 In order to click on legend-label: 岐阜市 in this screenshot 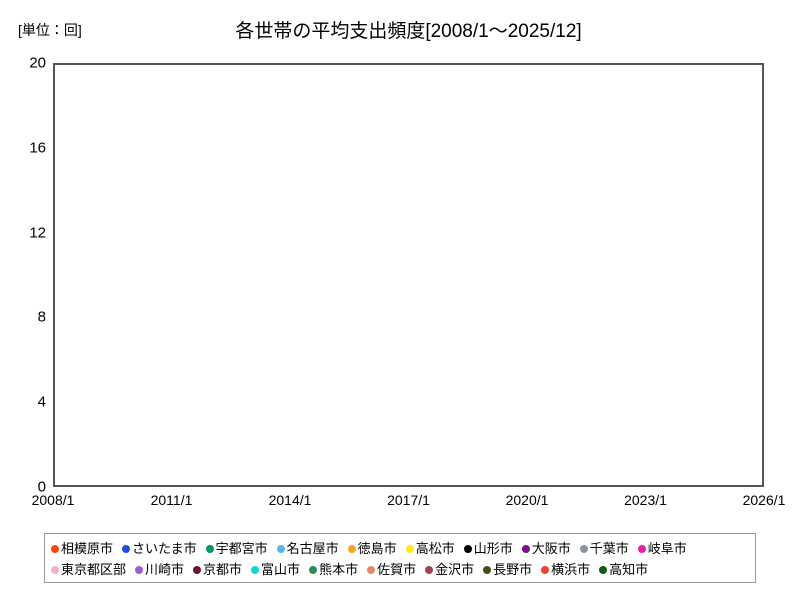, I will do `click(667, 548)`.